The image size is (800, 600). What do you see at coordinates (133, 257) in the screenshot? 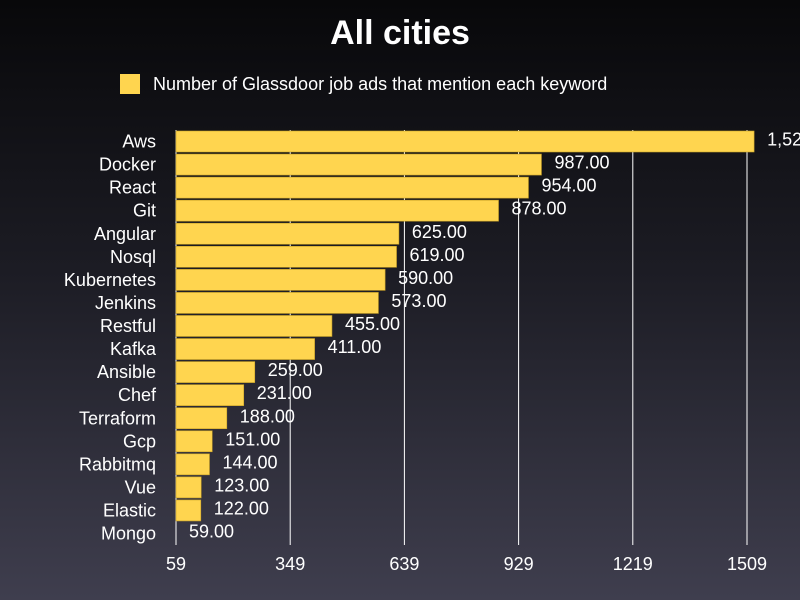
I see `category-label: Nosql` at bounding box center [133, 257].